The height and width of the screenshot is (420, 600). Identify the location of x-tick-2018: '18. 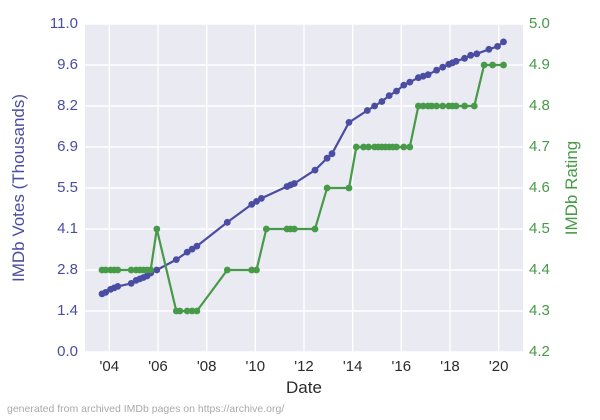
(450, 366).